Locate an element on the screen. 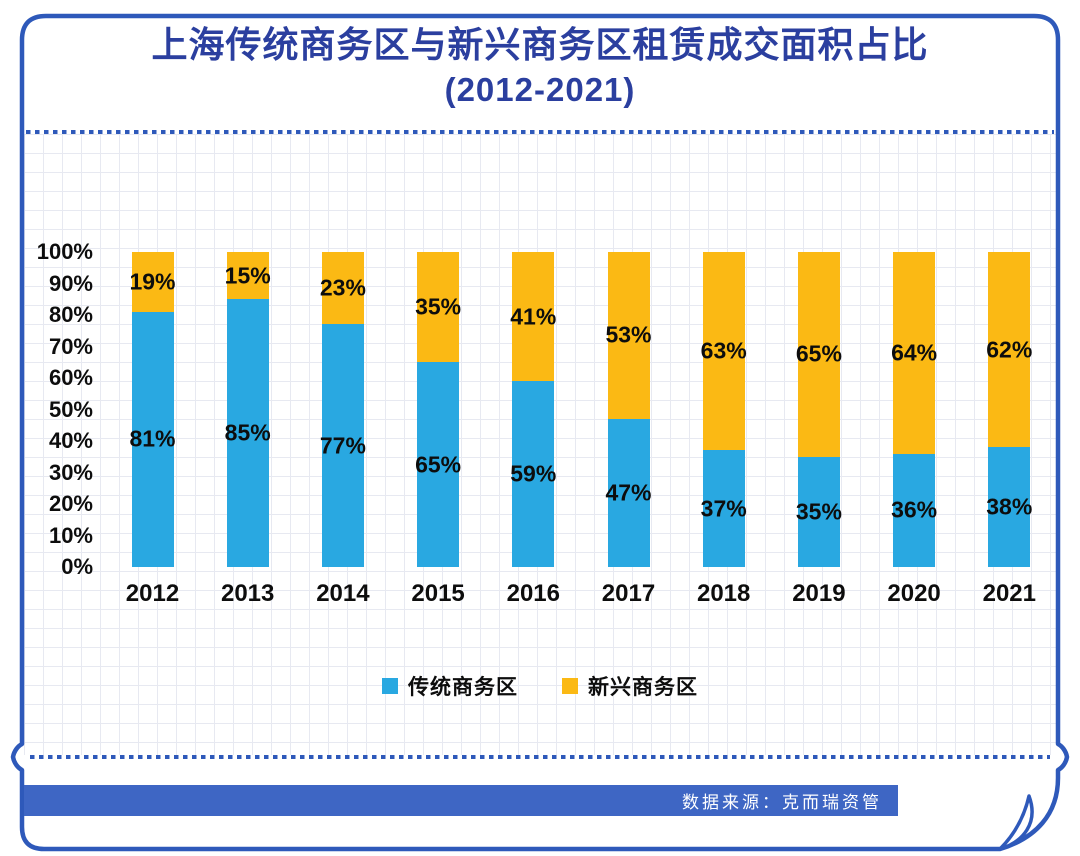 The width and height of the screenshot is (1080, 856). segment-value-label-traditional-2018: 37% is located at coordinates (723, 508).